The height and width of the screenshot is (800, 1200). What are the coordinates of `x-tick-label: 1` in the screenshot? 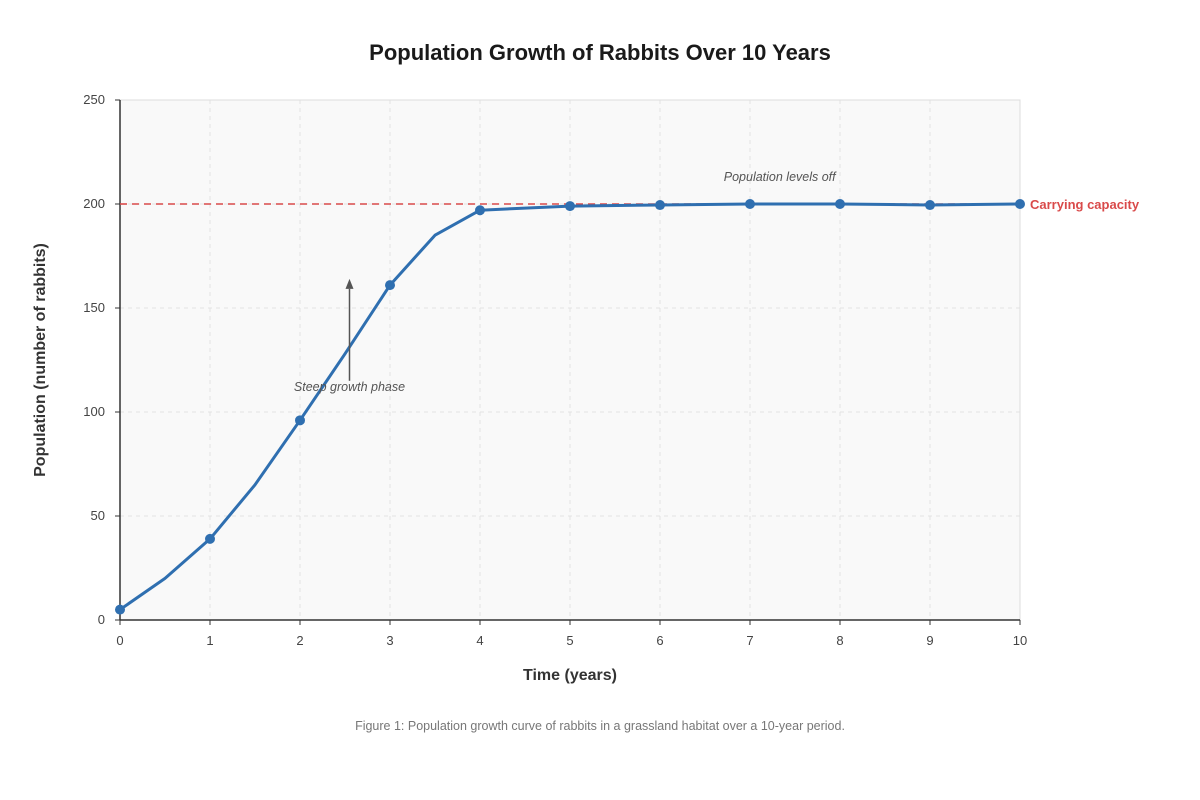 It's located at (209, 640).